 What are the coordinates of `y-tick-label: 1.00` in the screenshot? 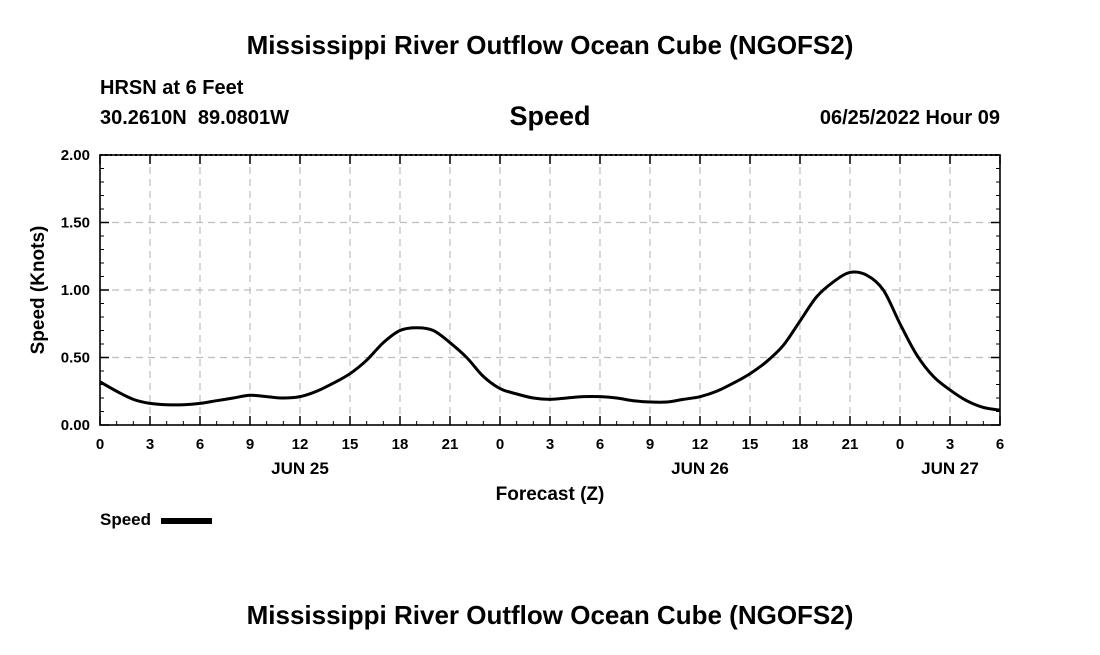 It's located at (75, 290).